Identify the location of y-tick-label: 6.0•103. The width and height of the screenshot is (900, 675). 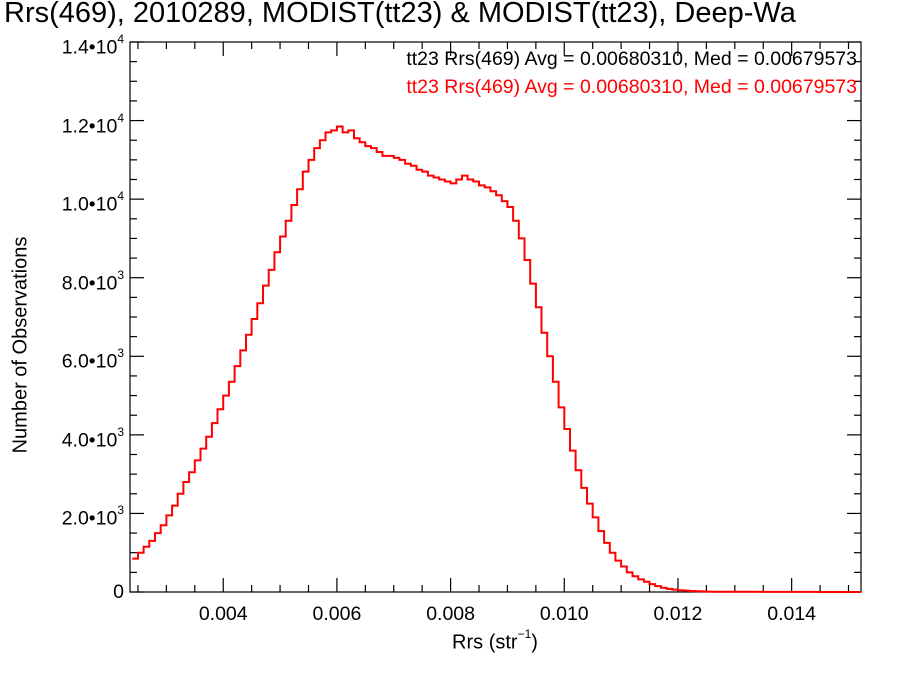
(92, 359).